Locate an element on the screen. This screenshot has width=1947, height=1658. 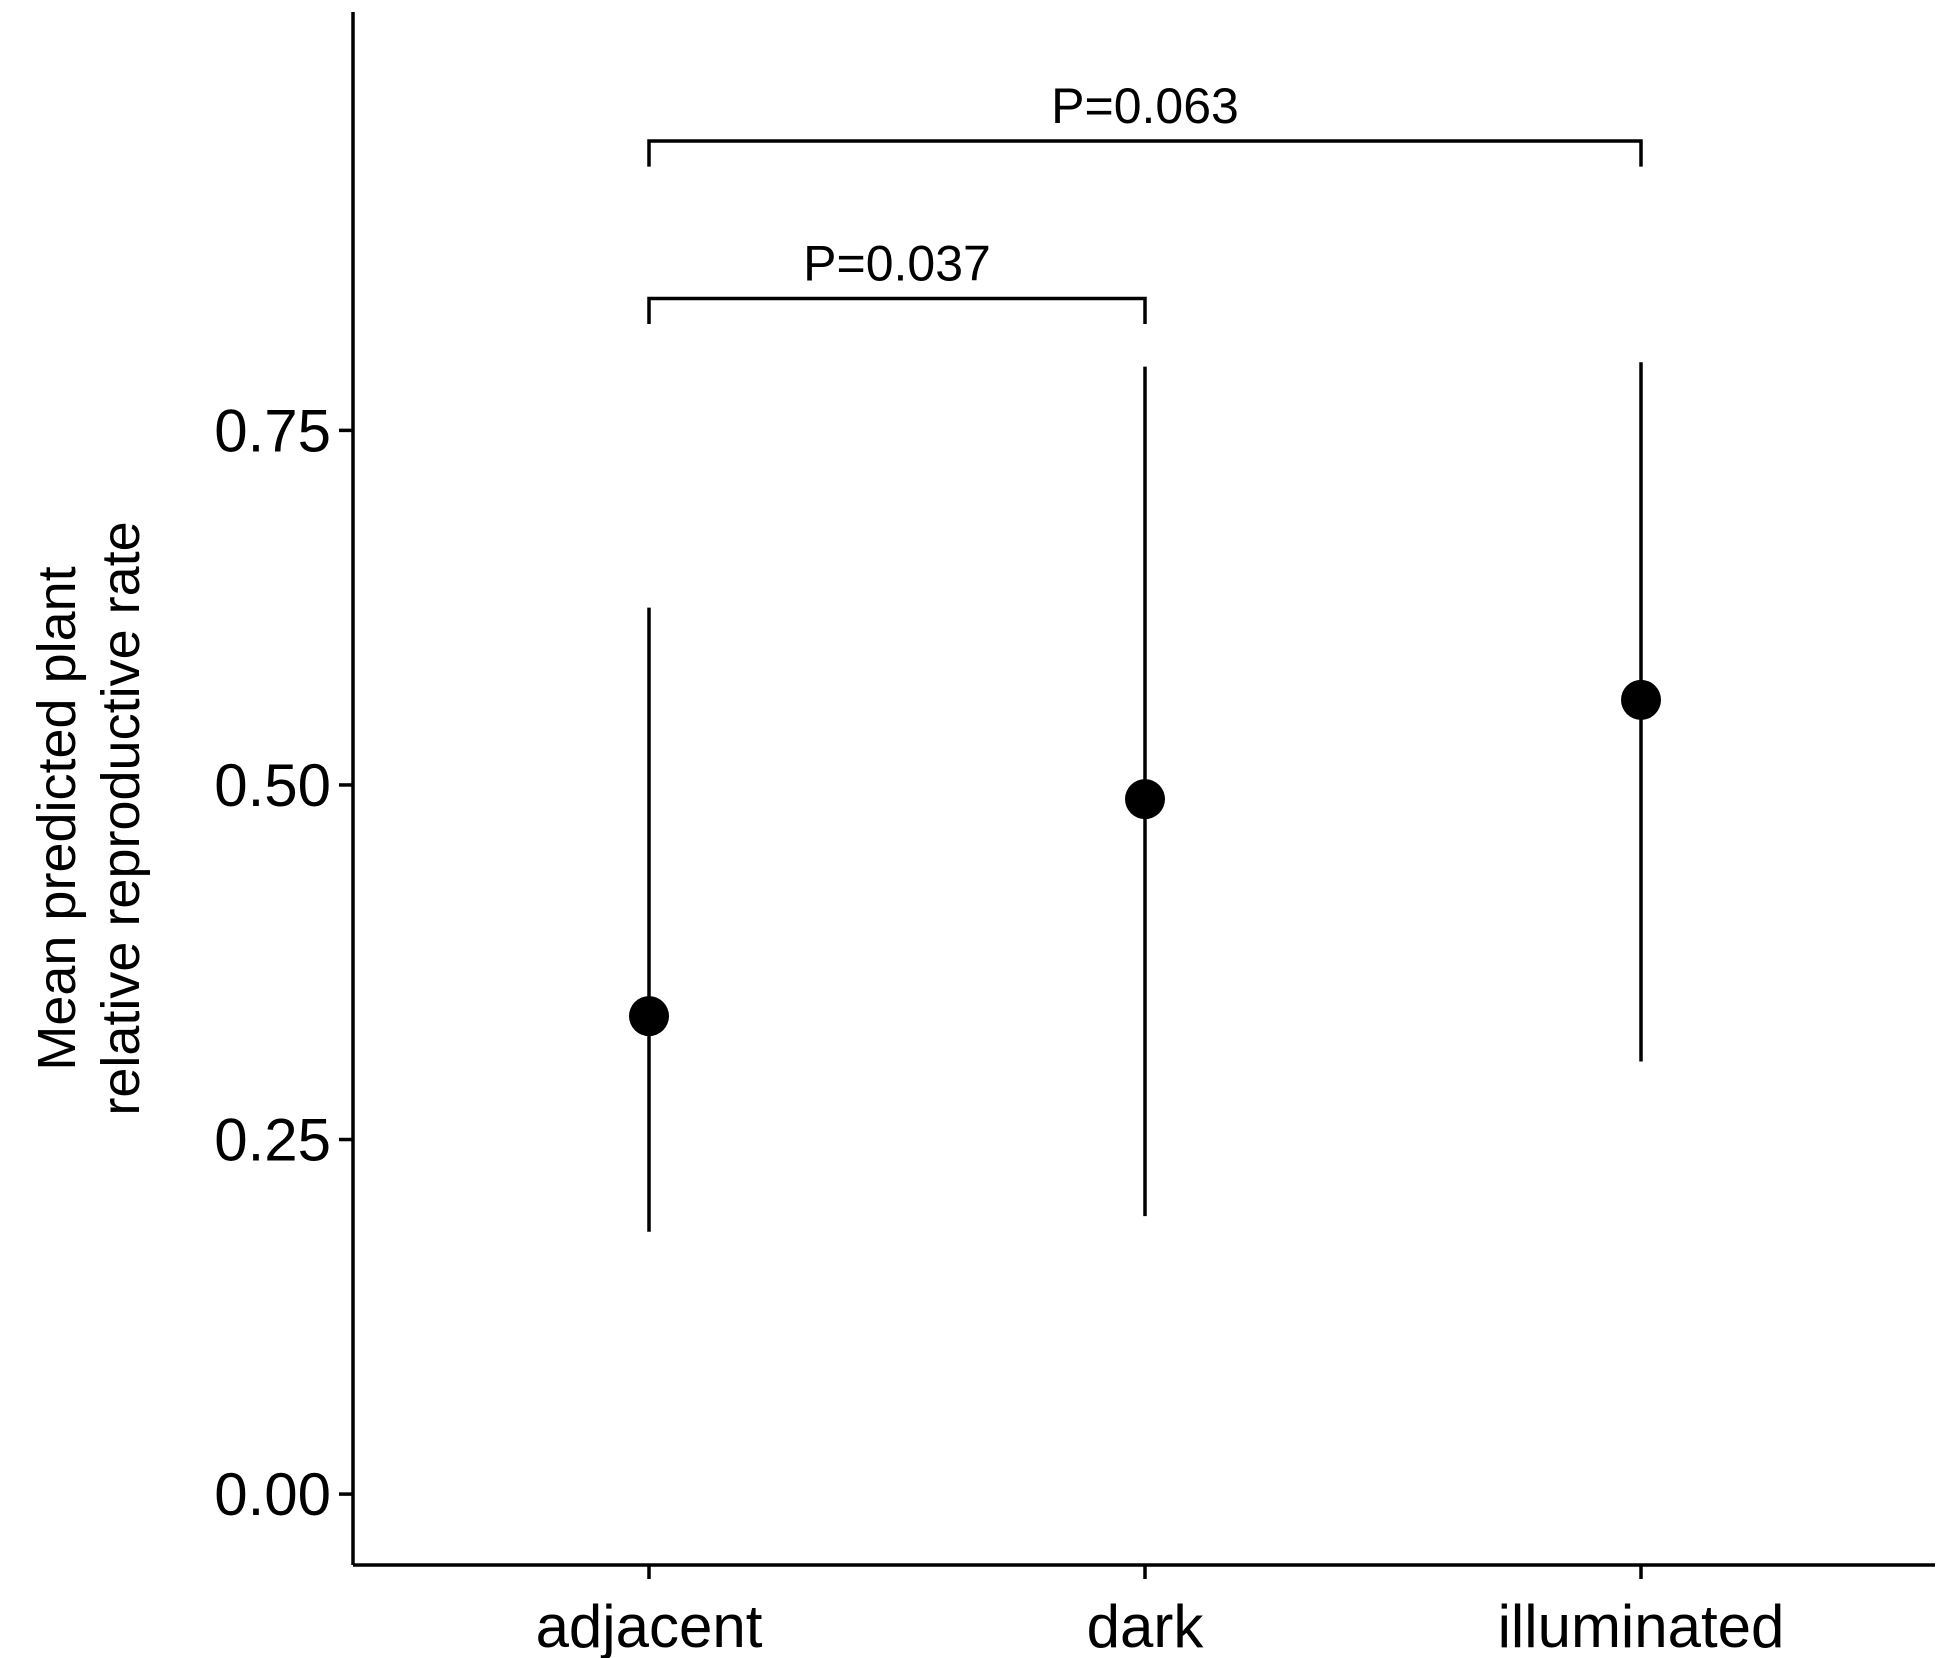
x-tick-label: illuminated is located at coordinates (1641, 1625).